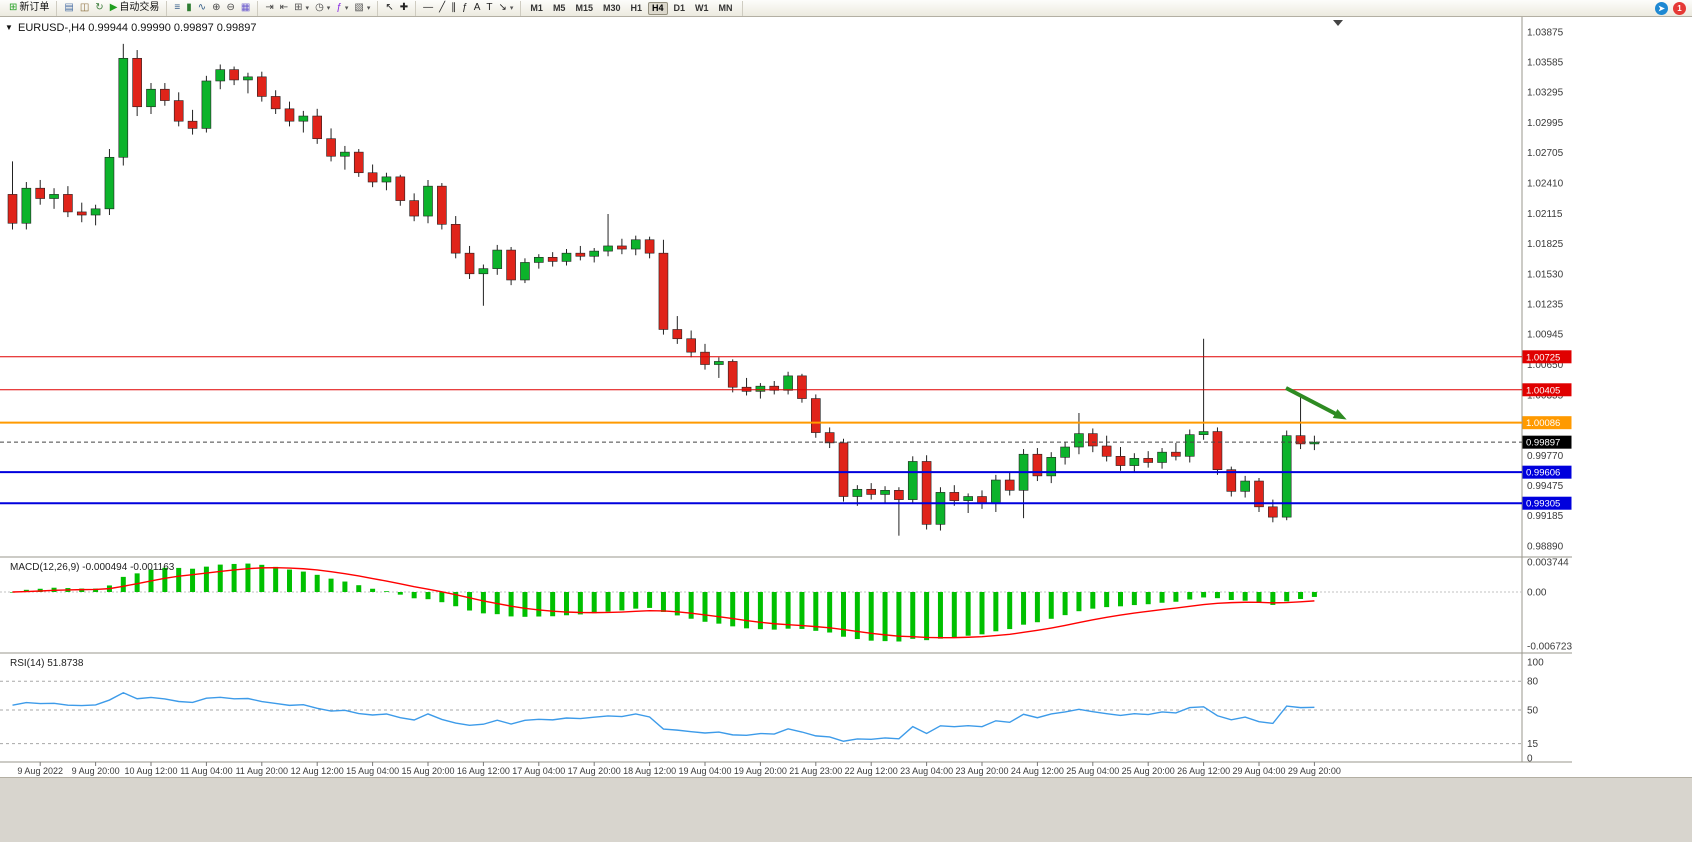  Describe the element at coordinates (926, 771) in the screenshot. I see `time-axis-label: 23 Aug 04:00` at that location.